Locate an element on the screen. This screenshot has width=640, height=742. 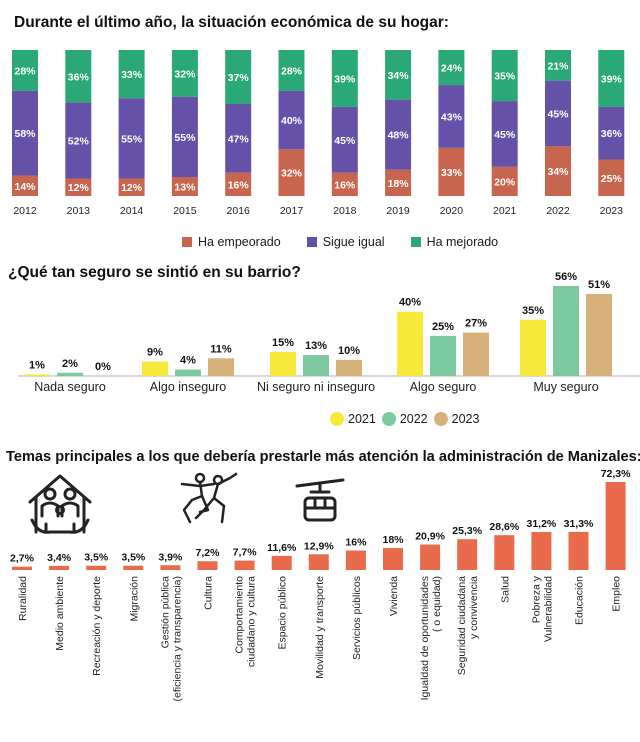
bar-value-label: 36% is located at coordinates (612, 134).